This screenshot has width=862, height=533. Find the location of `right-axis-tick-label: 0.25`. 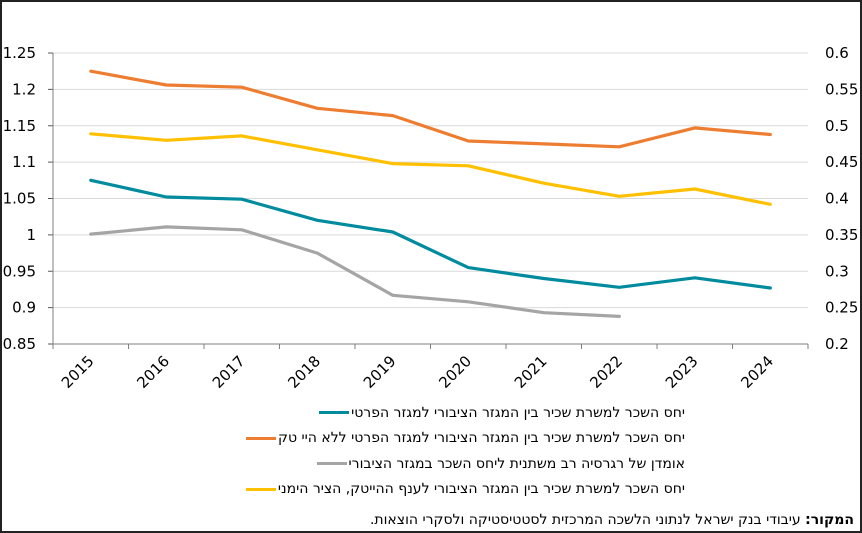

right-axis-tick-label: 0.25 is located at coordinates (841, 308).